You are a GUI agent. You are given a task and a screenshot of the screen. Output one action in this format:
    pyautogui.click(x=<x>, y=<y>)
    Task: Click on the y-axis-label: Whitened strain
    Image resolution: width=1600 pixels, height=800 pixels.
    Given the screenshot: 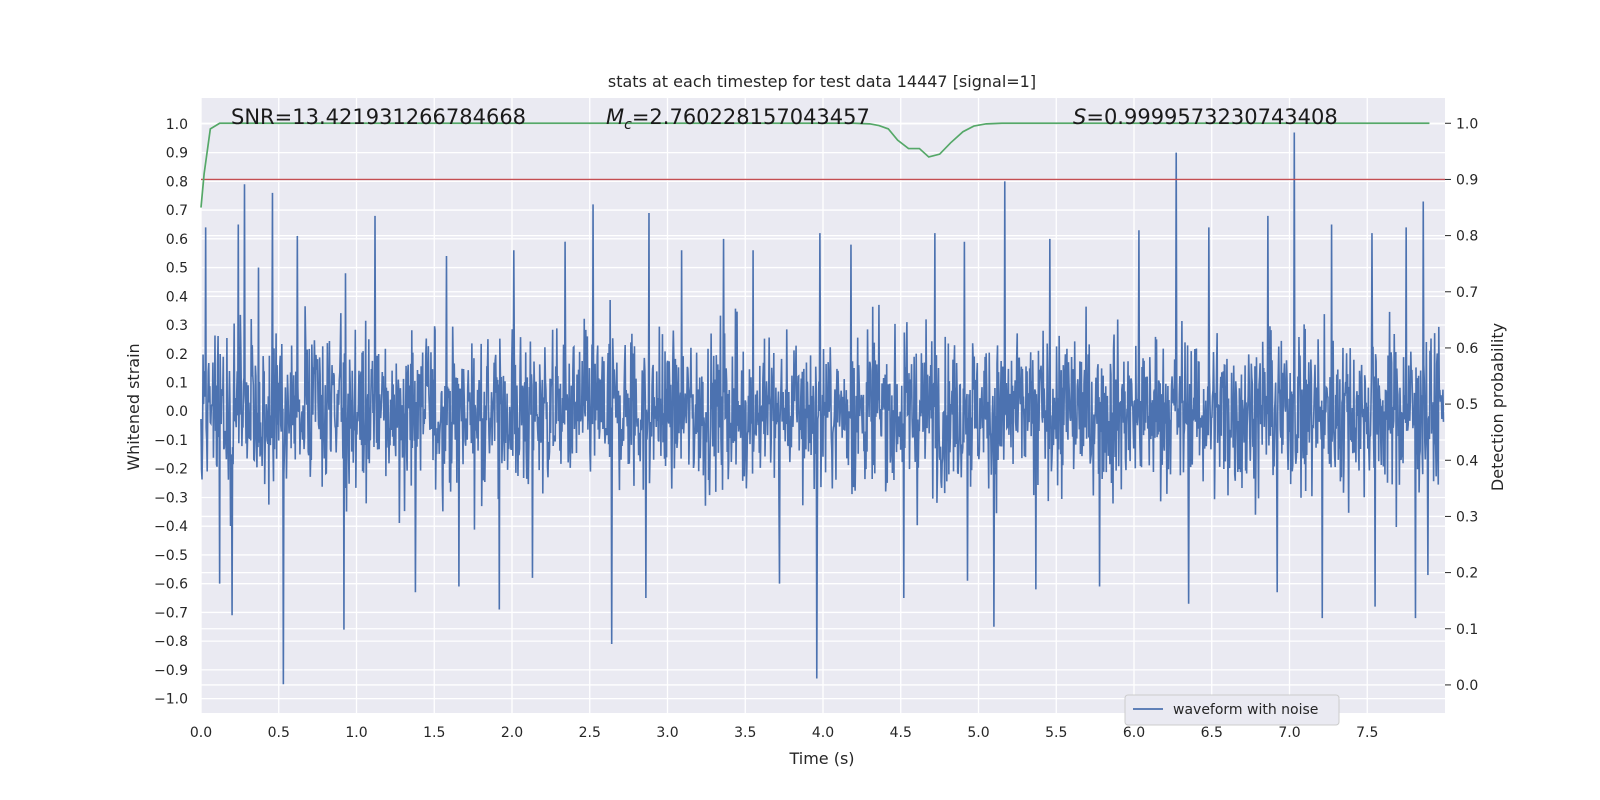 What is the action you would take?
    pyautogui.click(x=133, y=406)
    